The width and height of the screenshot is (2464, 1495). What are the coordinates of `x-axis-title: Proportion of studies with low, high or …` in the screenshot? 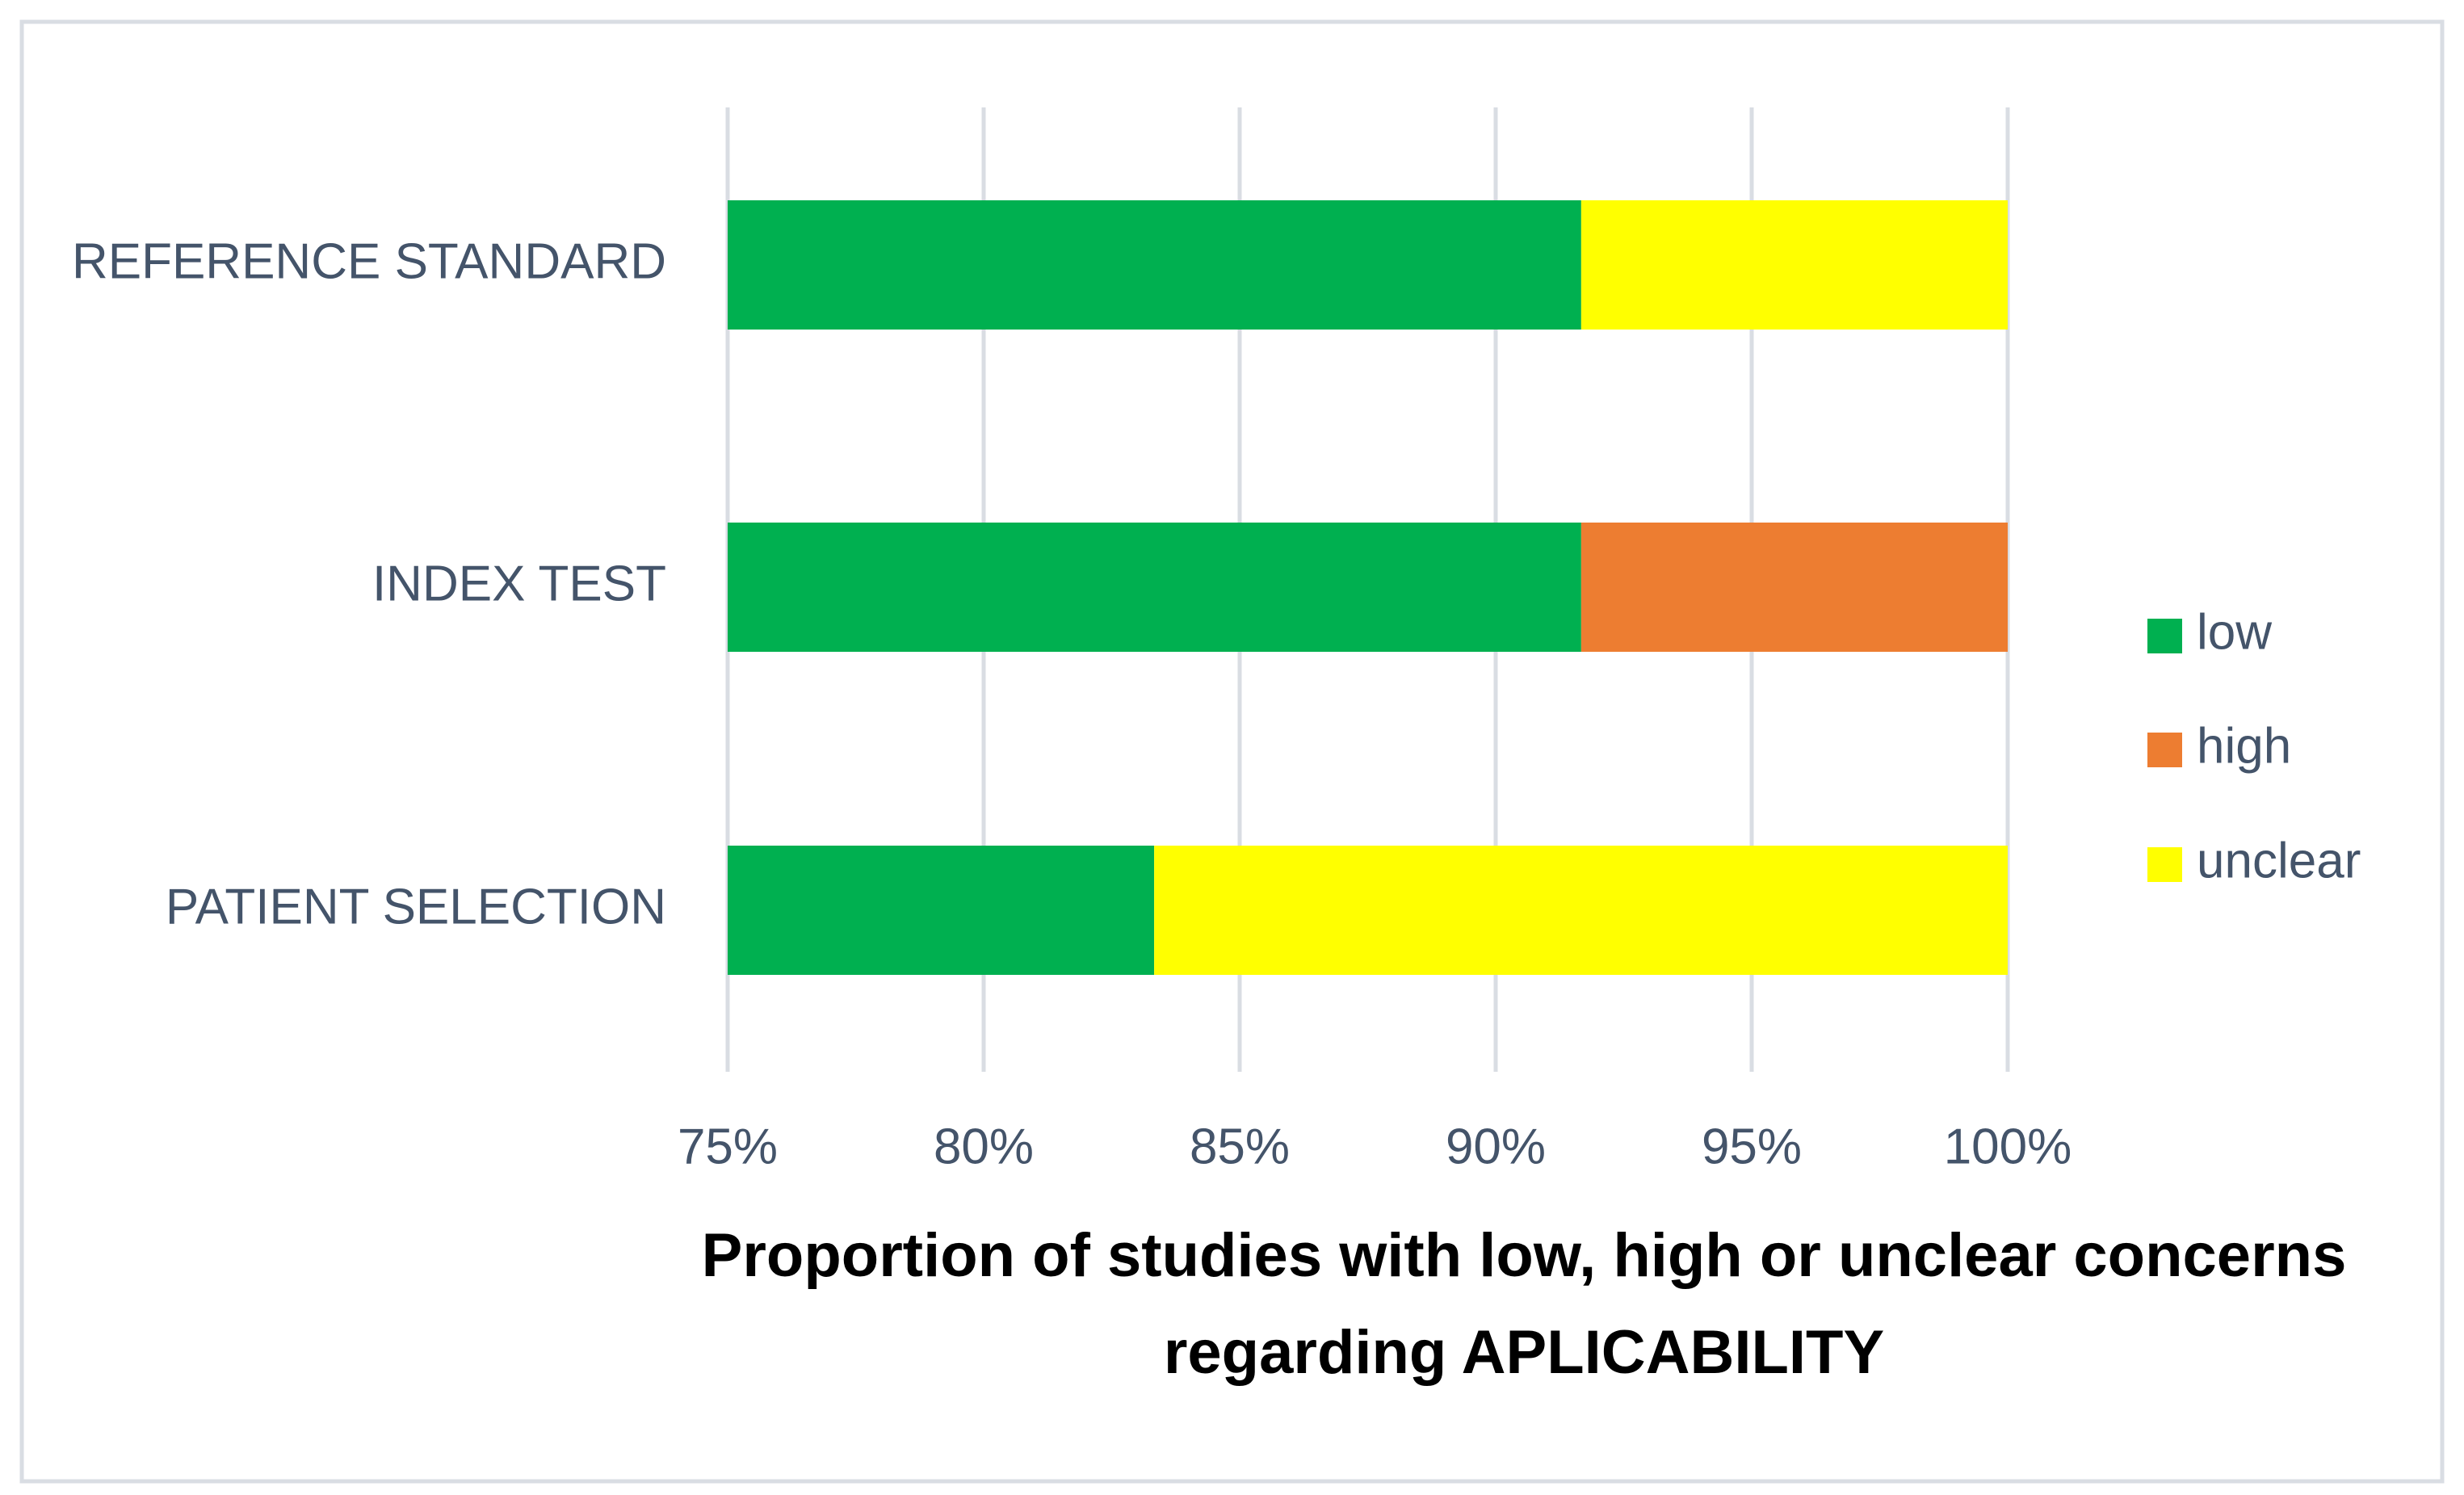 It's located at (1524, 1304).